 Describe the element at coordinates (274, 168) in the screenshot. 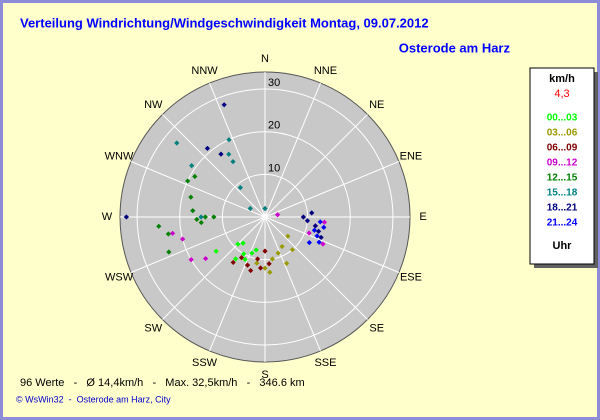

I see `r-tick-label: 10` at that location.